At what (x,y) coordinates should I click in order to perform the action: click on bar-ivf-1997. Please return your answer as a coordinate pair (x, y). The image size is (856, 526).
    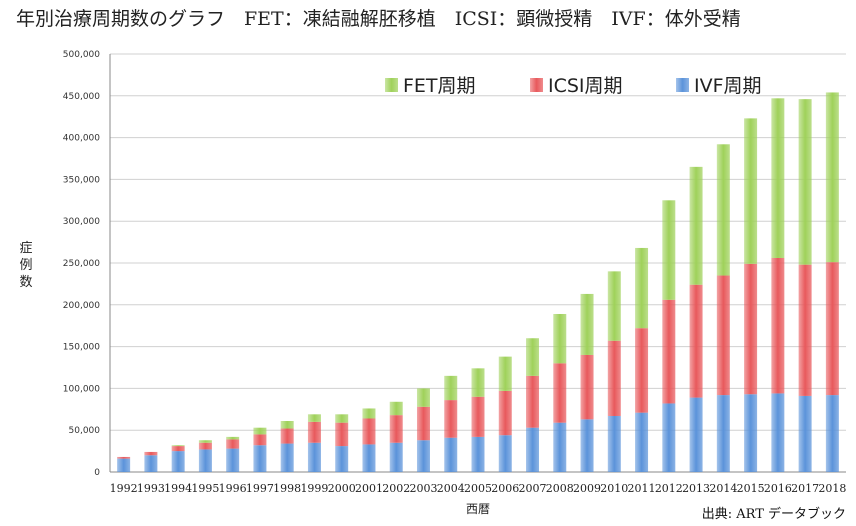
    Looking at the image, I should click on (260, 458).